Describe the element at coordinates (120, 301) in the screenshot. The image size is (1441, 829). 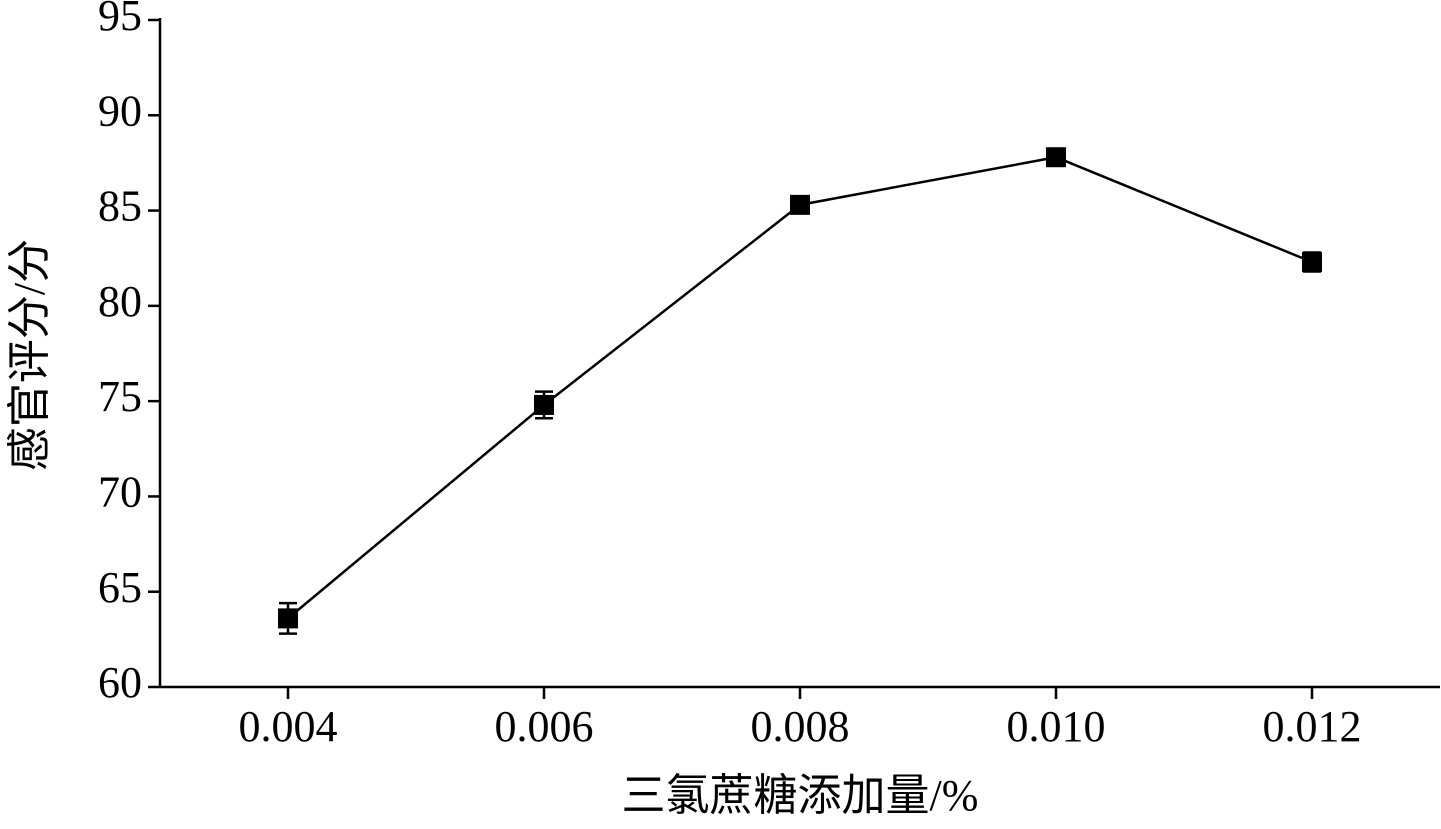
I see `y-tick-label: 80` at that location.